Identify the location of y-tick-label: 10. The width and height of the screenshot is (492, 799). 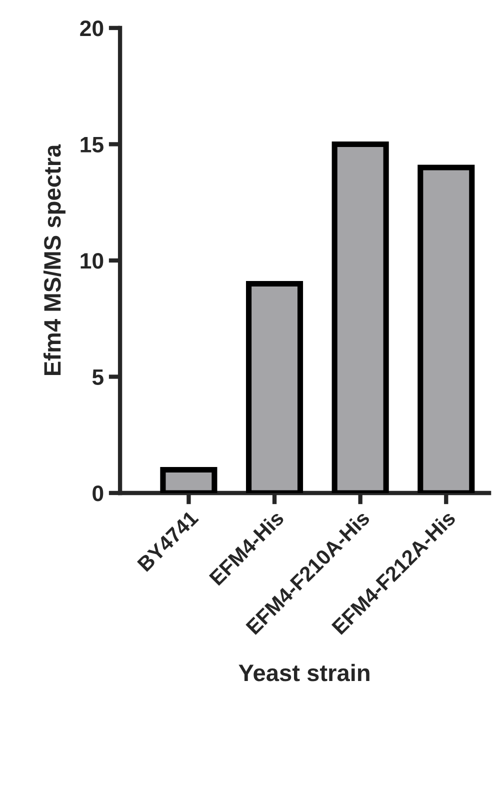
(92, 261).